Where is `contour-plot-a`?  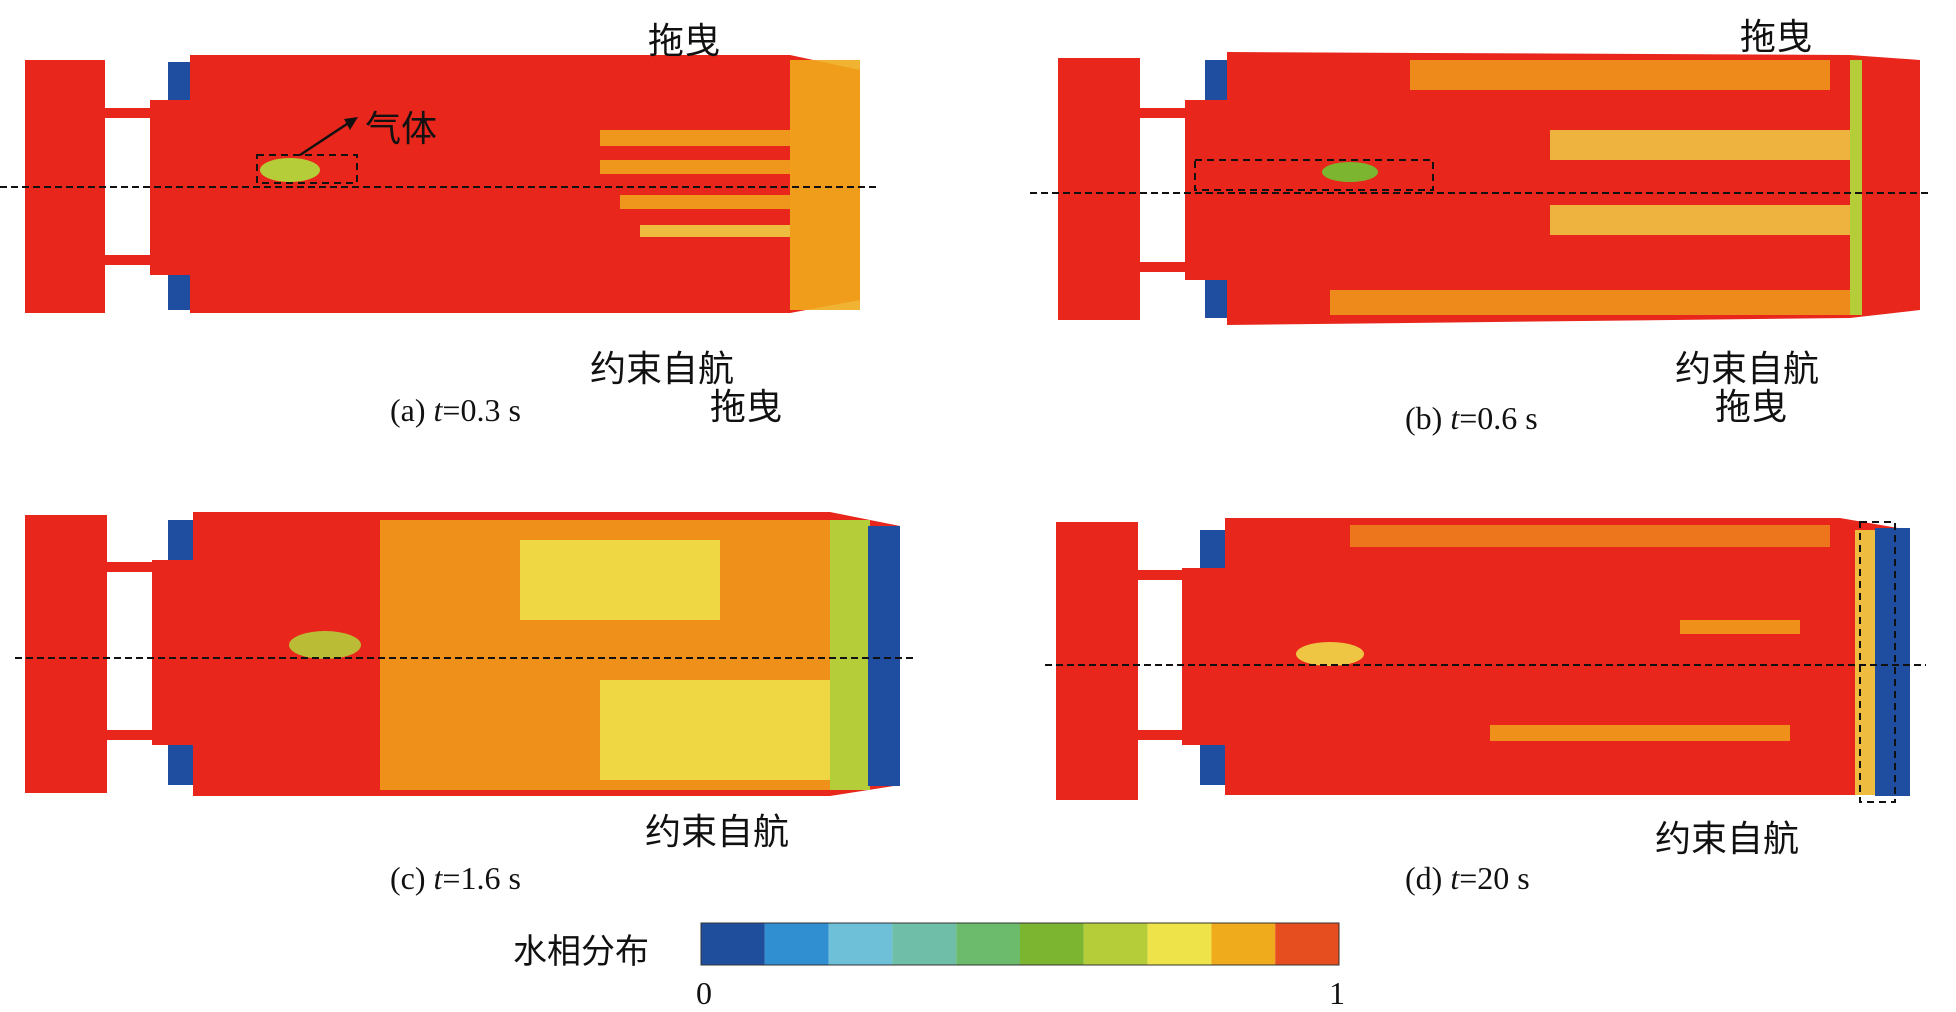 contour-plot-a is located at coordinates (440, 184).